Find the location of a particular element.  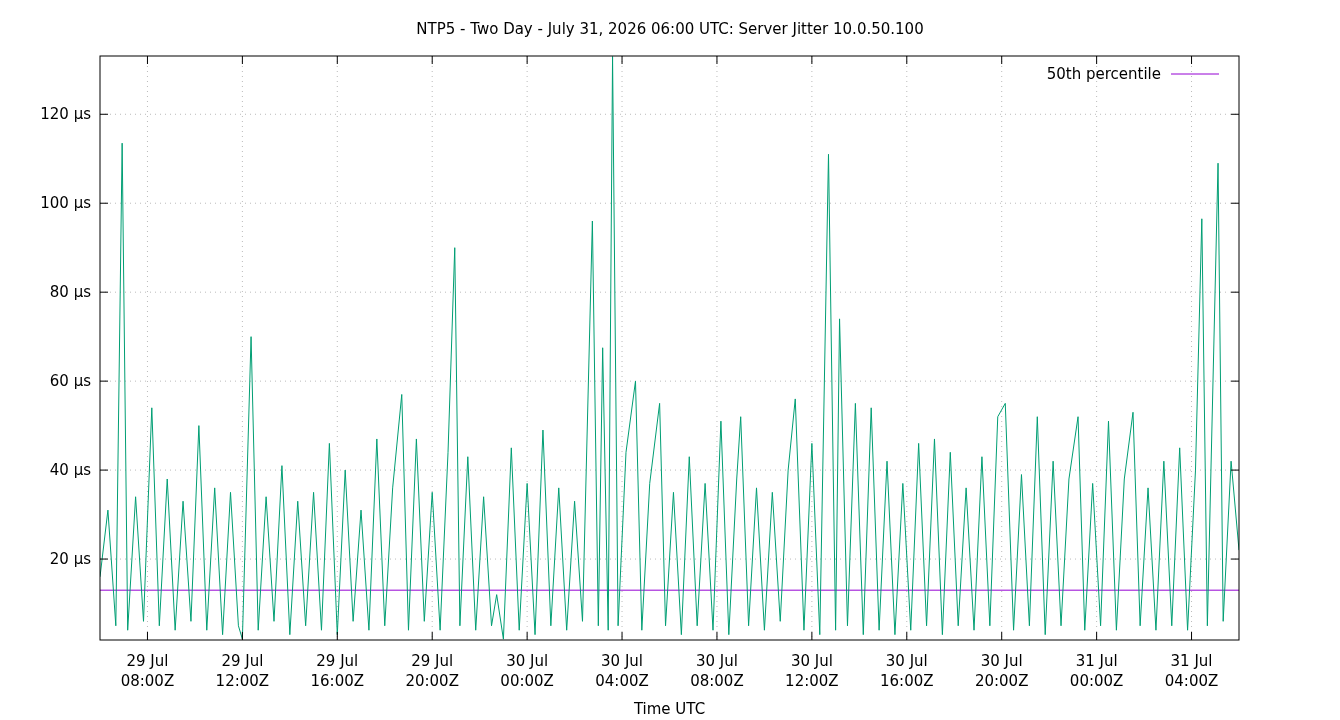

legend-label: 50th percentile is located at coordinates (1103, 74).